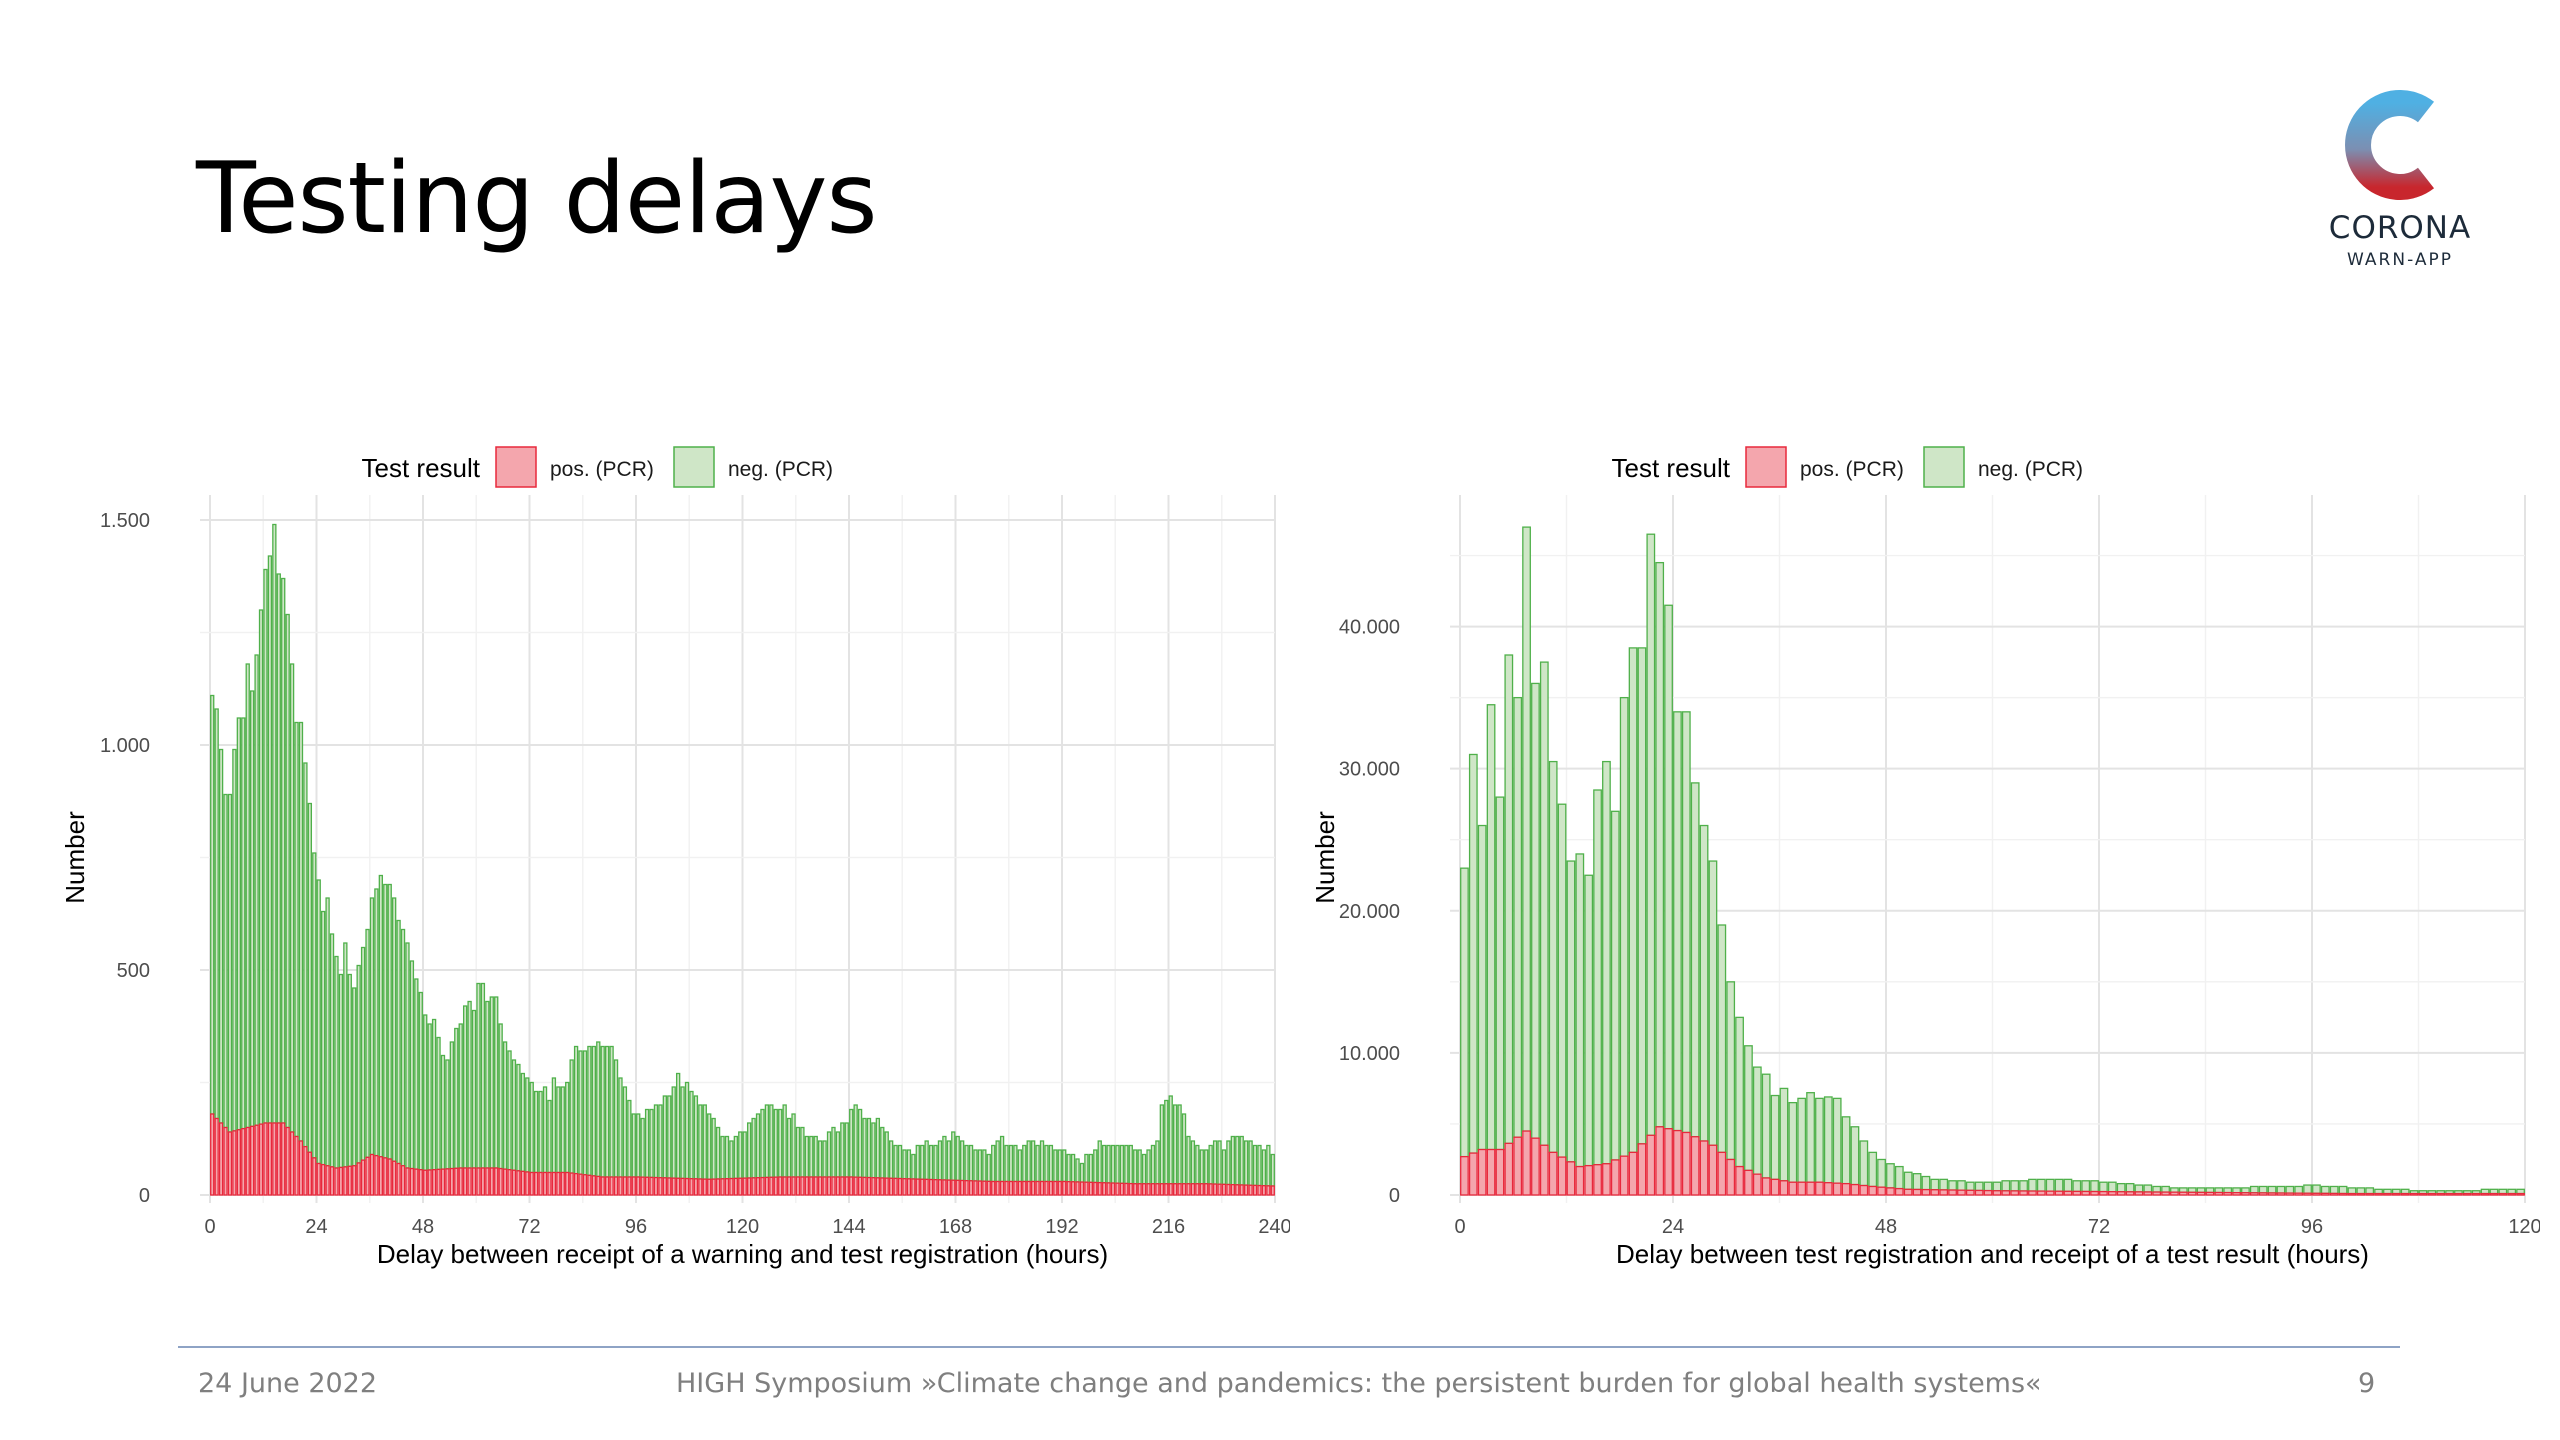 Image resolution: width=2560 pixels, height=1440 pixels. What do you see at coordinates (742, 1227) in the screenshot?
I see `x-tick-label: 120` at bounding box center [742, 1227].